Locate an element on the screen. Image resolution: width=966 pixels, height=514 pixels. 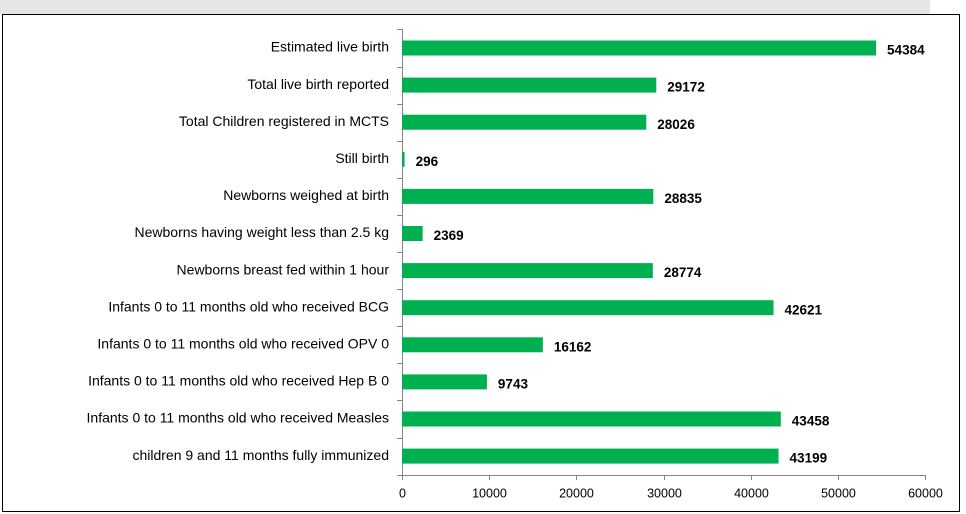
value-label: 296 is located at coordinates (427, 161).